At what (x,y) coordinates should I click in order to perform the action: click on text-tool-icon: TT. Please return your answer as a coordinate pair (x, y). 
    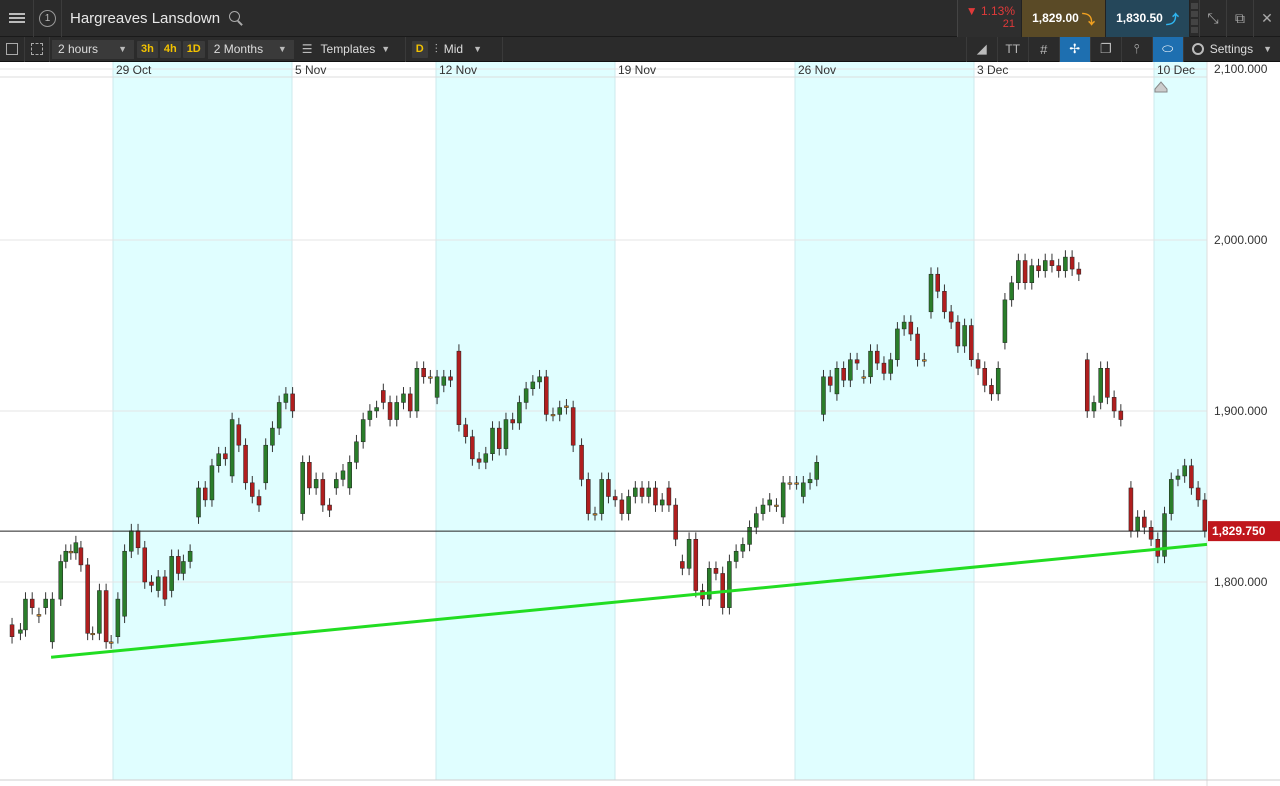
    Looking at the image, I should click on (1012, 49).